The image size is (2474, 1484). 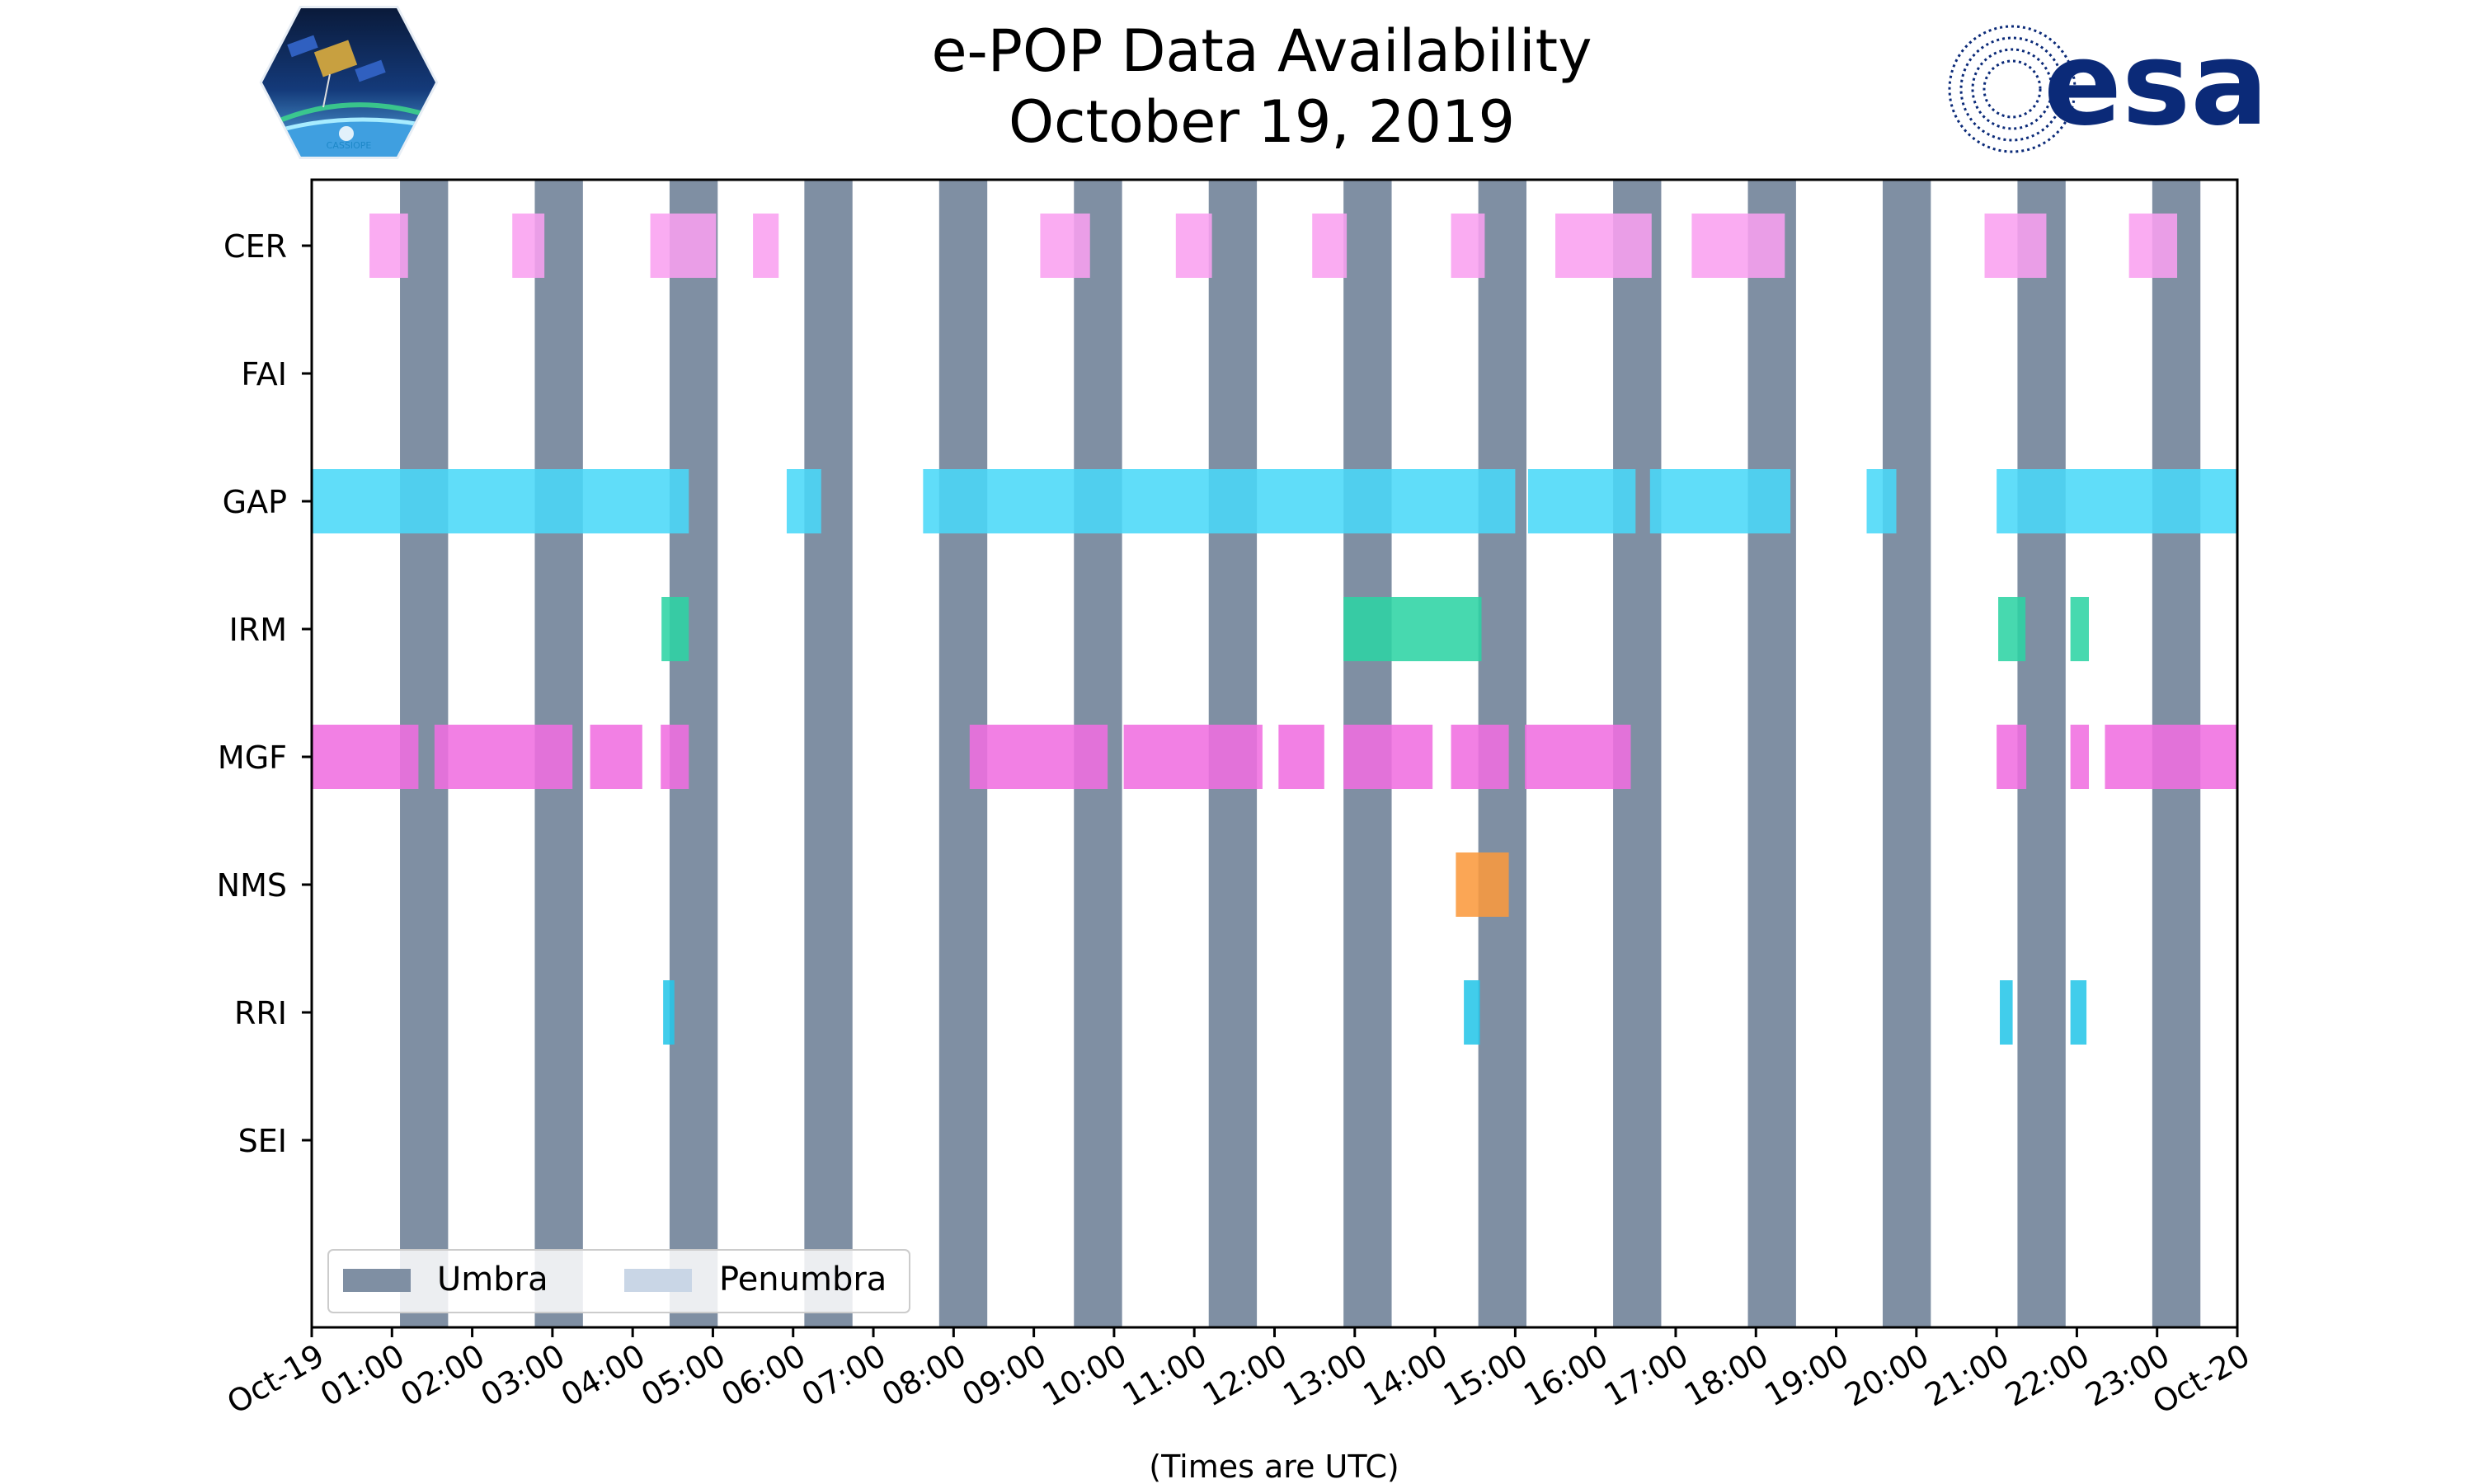 What do you see at coordinates (1245, 1375) in the screenshot?
I see `x-tick-label-12: 12:00` at bounding box center [1245, 1375].